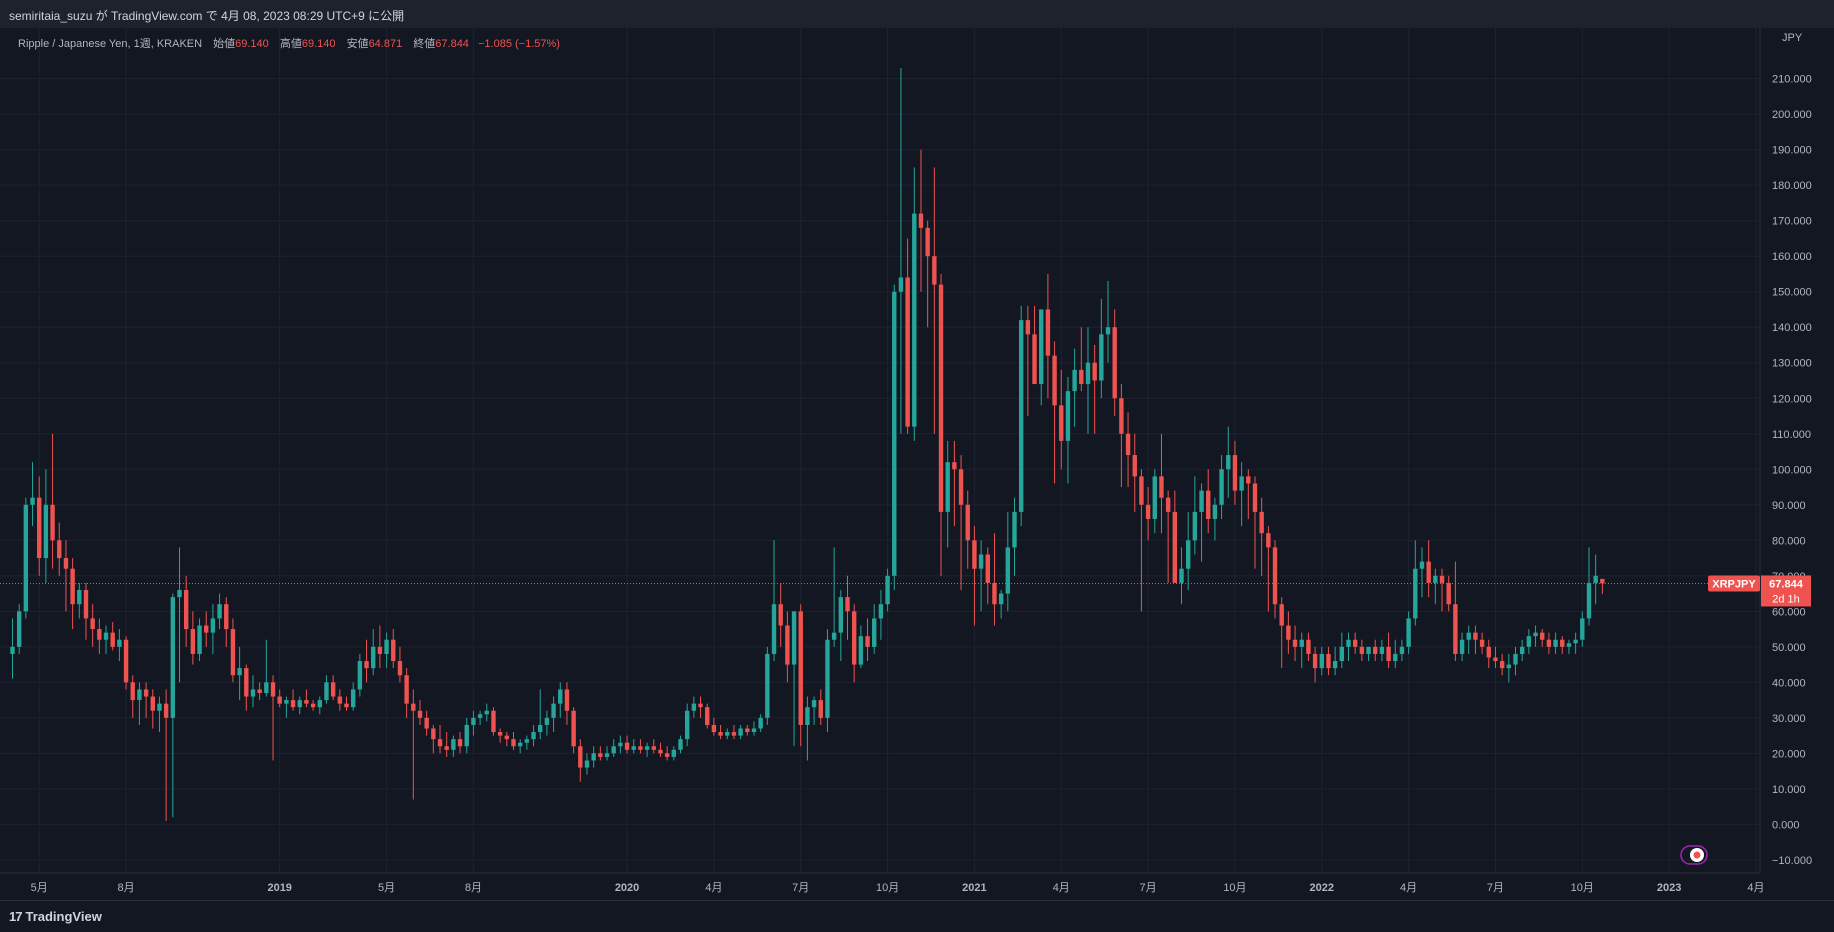 The width and height of the screenshot is (1834, 932). I want to click on price-tick-label: 210.000, so click(1792, 80).